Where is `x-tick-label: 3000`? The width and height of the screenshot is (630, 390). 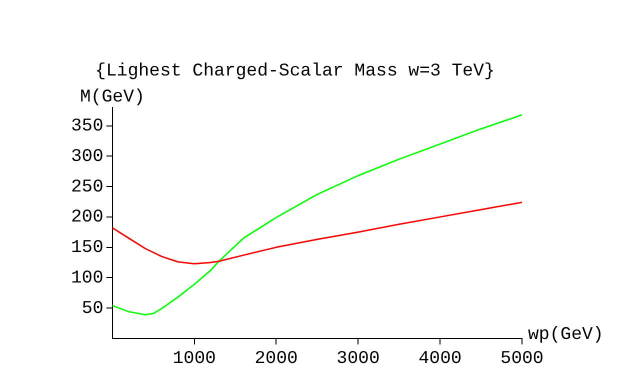 x-tick-label: 3000 is located at coordinates (358, 358).